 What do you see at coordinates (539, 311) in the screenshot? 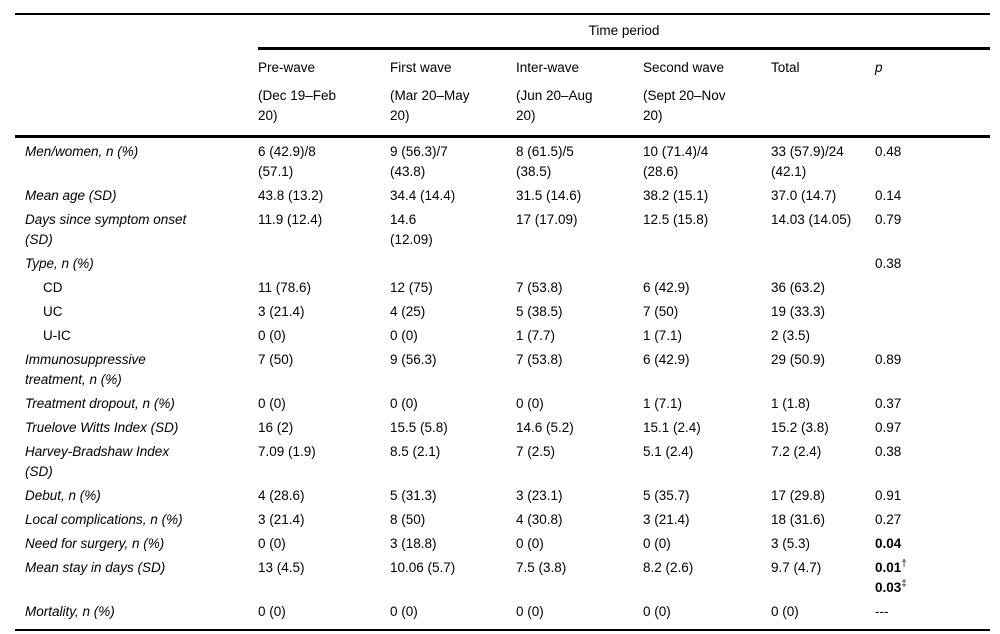
I see `cell-line: 5 (38.5)` at bounding box center [539, 311].